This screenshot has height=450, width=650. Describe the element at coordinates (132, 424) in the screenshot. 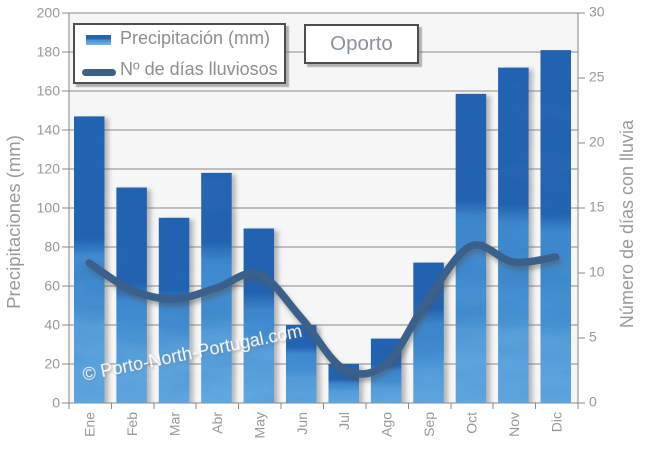

I see `svg-text: Feb` at that location.